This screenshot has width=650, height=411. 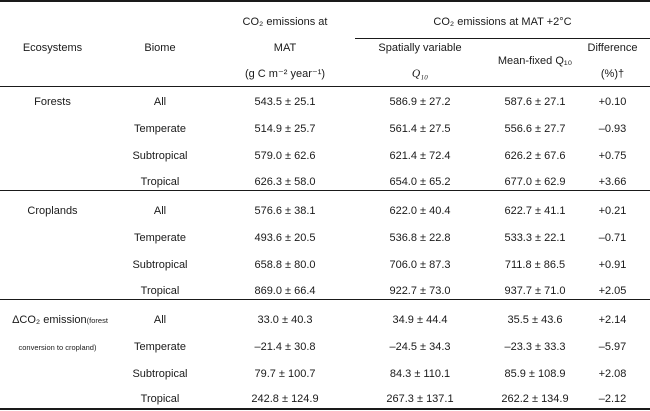 What do you see at coordinates (420, 48) in the screenshot?
I see `header-spatially-variable: Spatially variable` at bounding box center [420, 48].